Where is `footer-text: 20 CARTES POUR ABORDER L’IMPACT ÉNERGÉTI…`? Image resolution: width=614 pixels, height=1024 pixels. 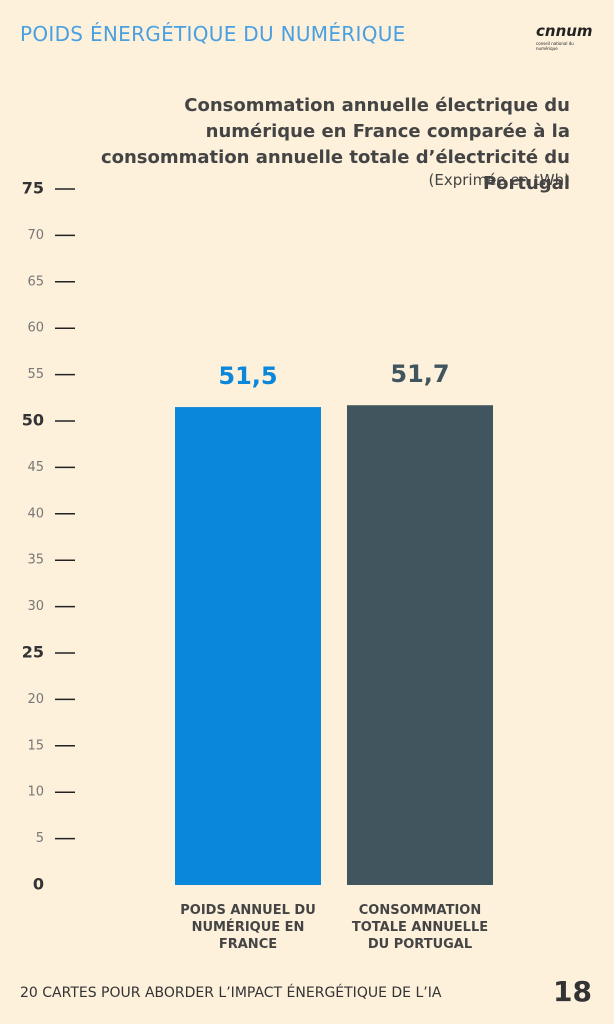
footer-text: 20 CARTES POUR ABORDER L’IMPACT ÉNERGÉTI… is located at coordinates (231, 993).